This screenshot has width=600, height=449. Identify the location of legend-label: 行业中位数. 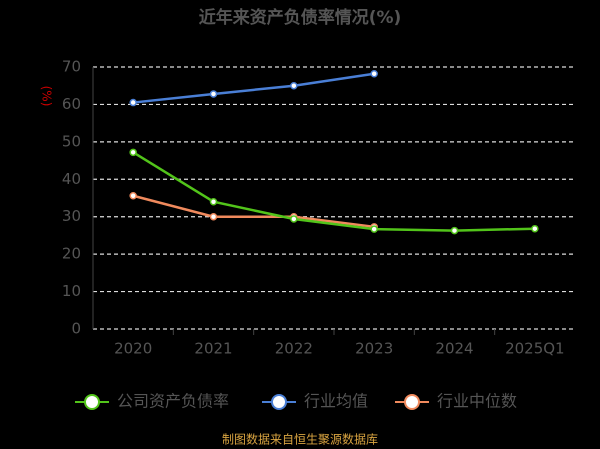
(477, 401).